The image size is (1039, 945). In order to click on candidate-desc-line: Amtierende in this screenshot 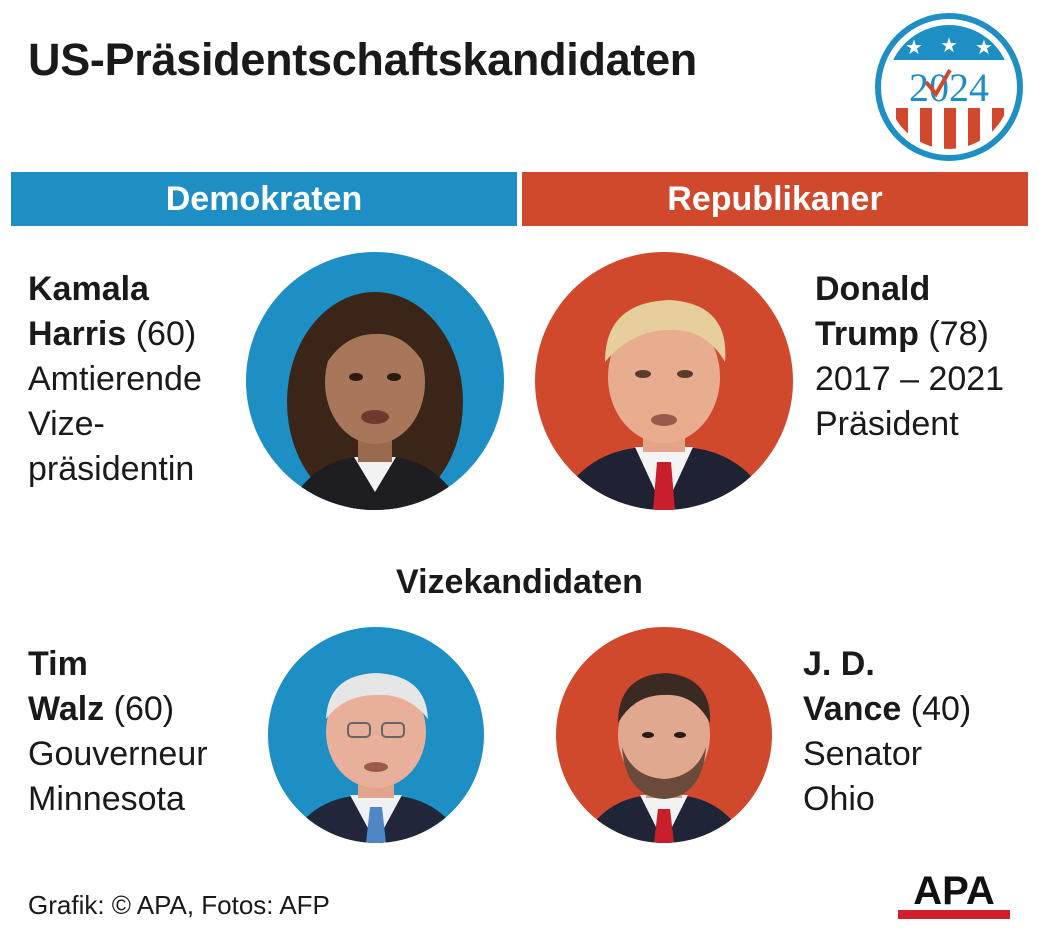, I will do `click(115, 379)`.